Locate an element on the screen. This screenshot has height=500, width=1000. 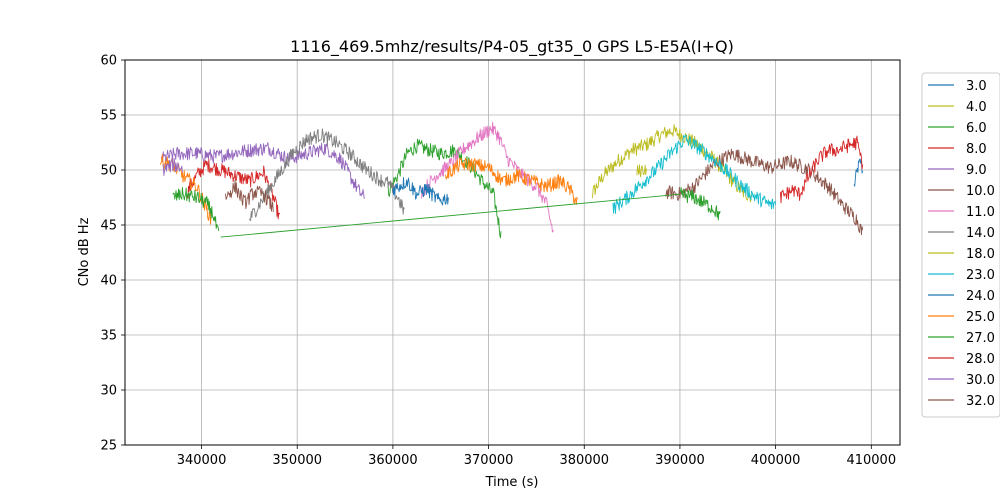
x-tick-label: 380000 is located at coordinates (584, 460).